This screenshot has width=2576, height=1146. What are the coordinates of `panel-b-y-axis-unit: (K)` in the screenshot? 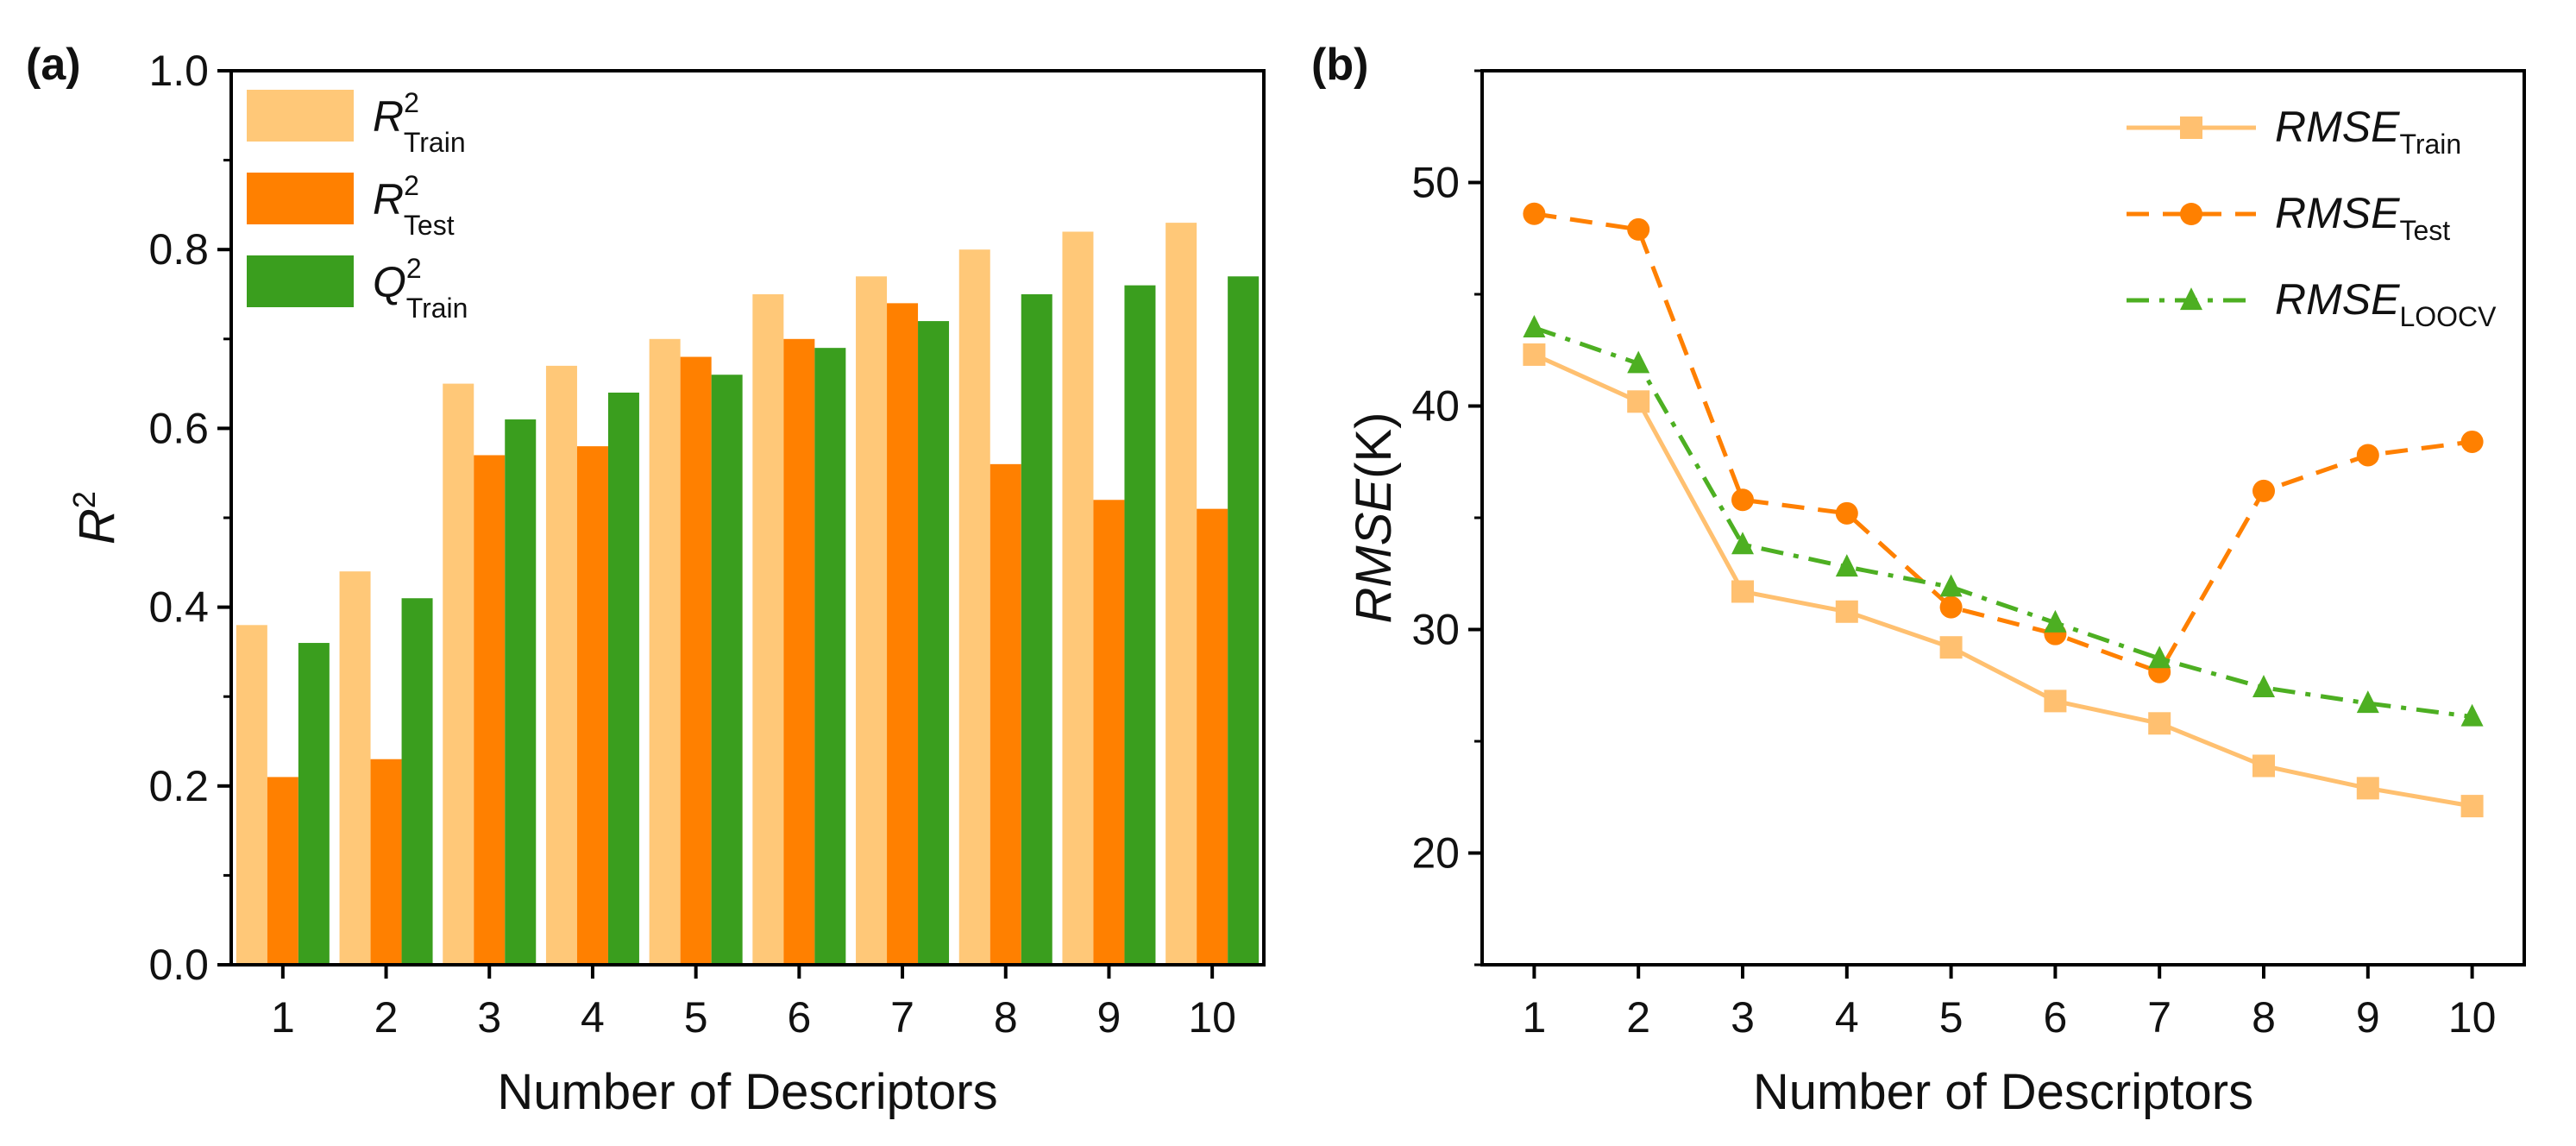 It's located at (1374, 445).